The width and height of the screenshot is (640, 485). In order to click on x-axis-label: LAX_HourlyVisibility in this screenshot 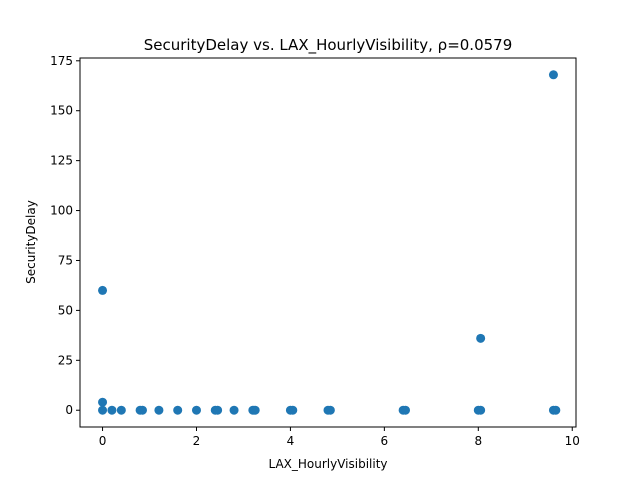, I will do `click(327, 464)`.